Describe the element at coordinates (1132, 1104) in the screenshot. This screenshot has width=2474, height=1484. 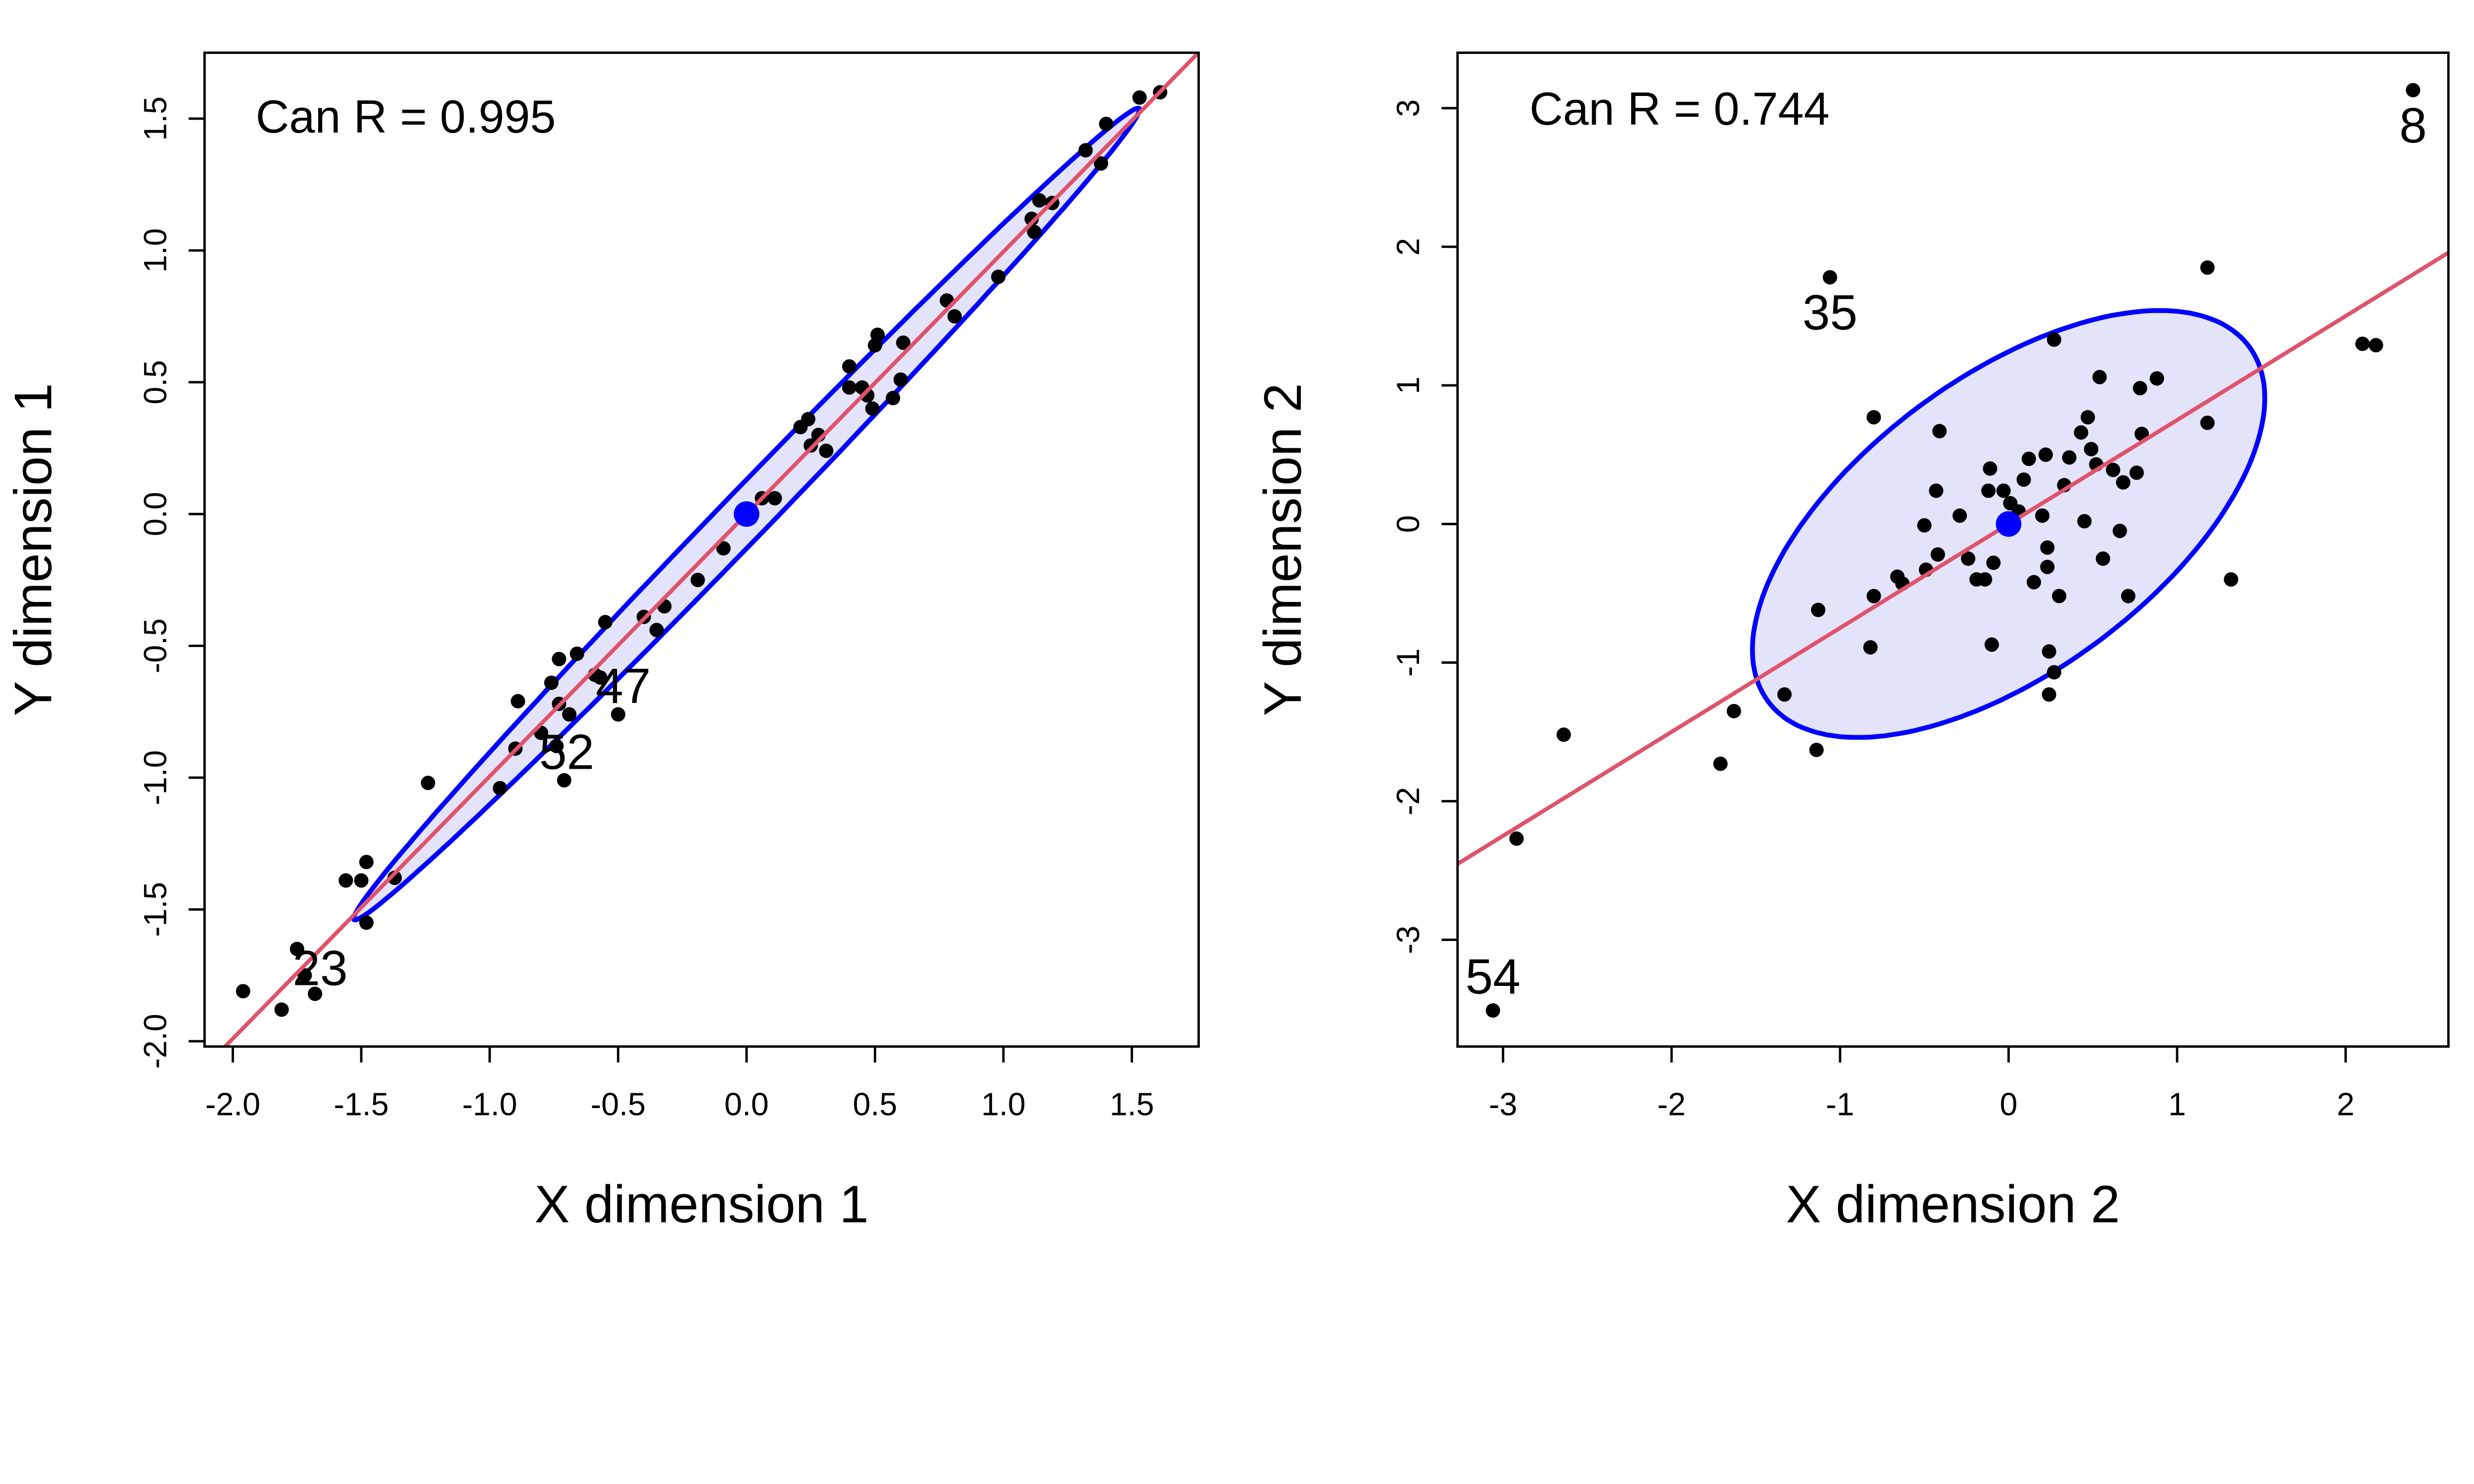
I see `x-tick-label: 1.5` at that location.